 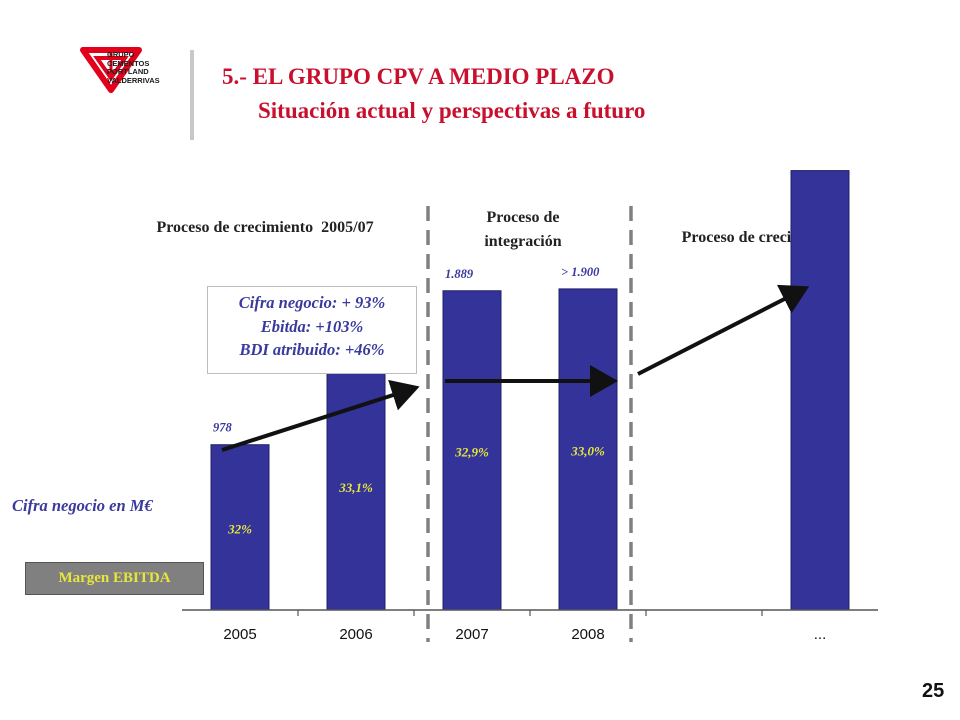 I want to click on bar-value-label: > 1.900, so click(x=580, y=272).